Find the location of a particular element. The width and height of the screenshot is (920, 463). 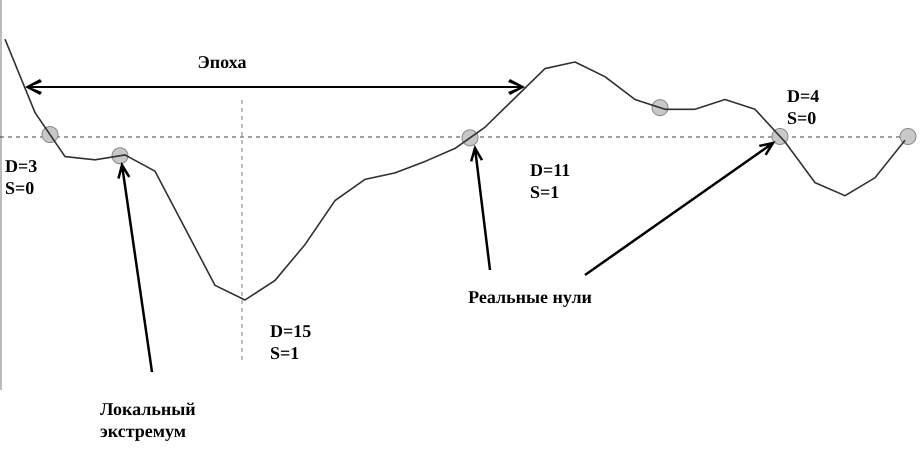

annotation: Реальные нули is located at coordinates (530, 297).